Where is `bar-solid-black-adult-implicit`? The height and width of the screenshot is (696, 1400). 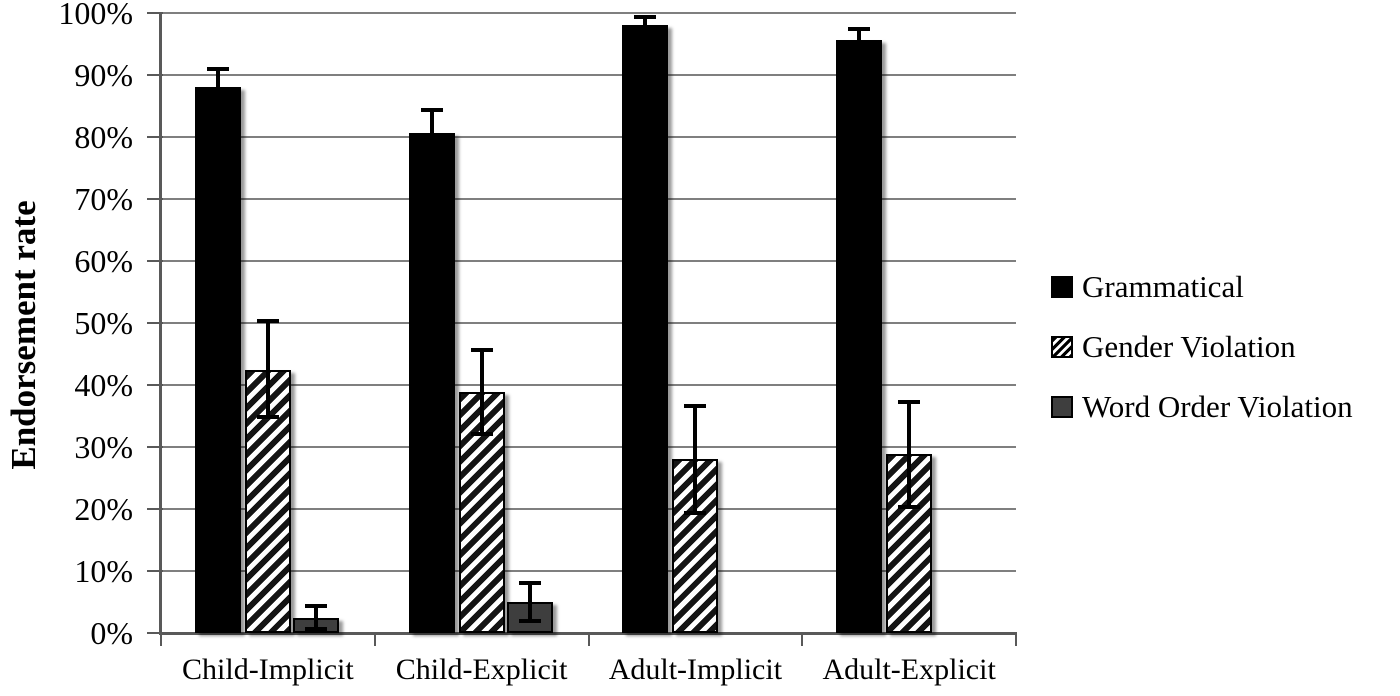
bar-solid-black-adult-implicit is located at coordinates (645, 329).